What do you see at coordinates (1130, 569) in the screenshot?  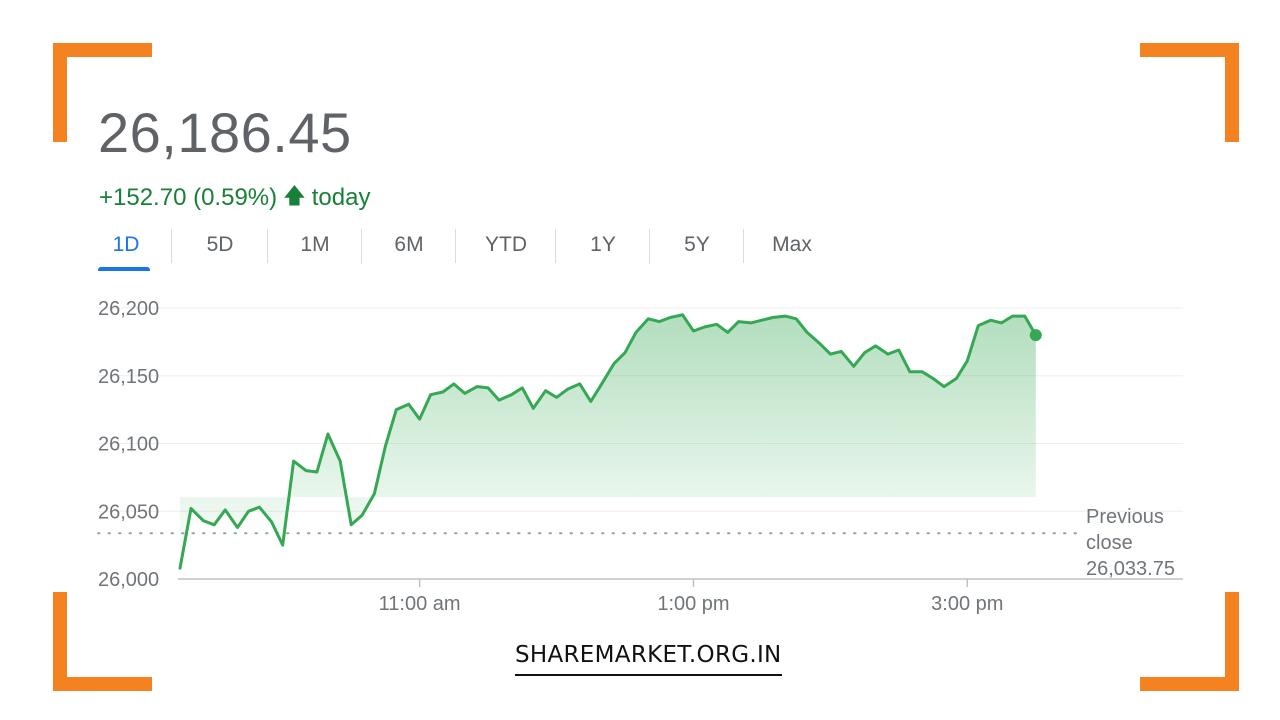 I see `previous-close-label: 26,033.75` at bounding box center [1130, 569].